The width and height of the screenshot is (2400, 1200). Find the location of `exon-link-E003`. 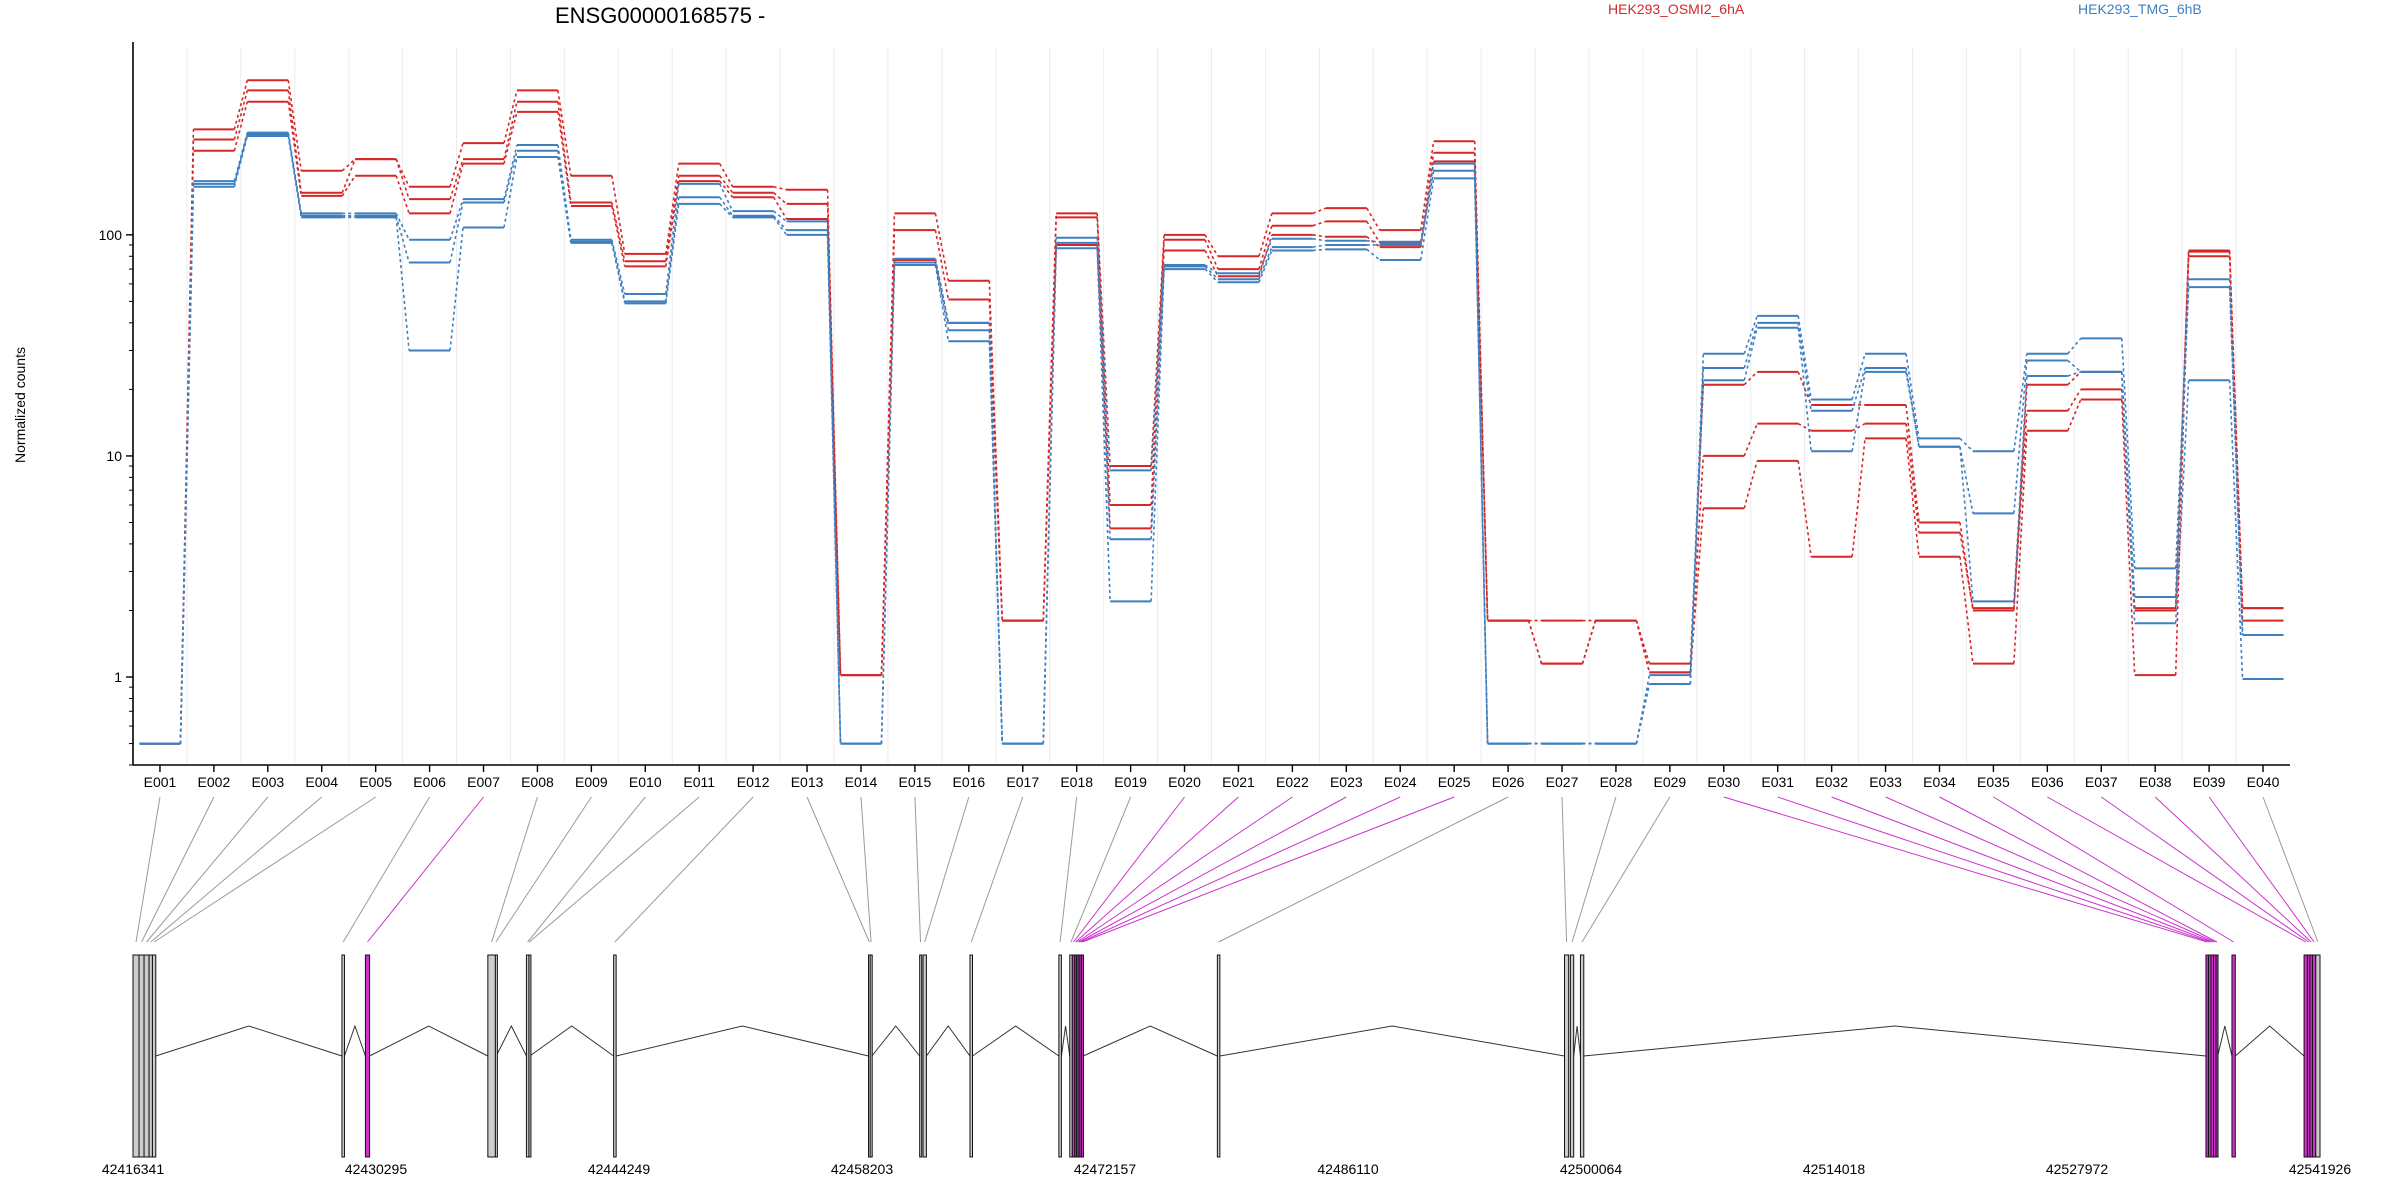

exon-link-E003 is located at coordinates (207, 869).